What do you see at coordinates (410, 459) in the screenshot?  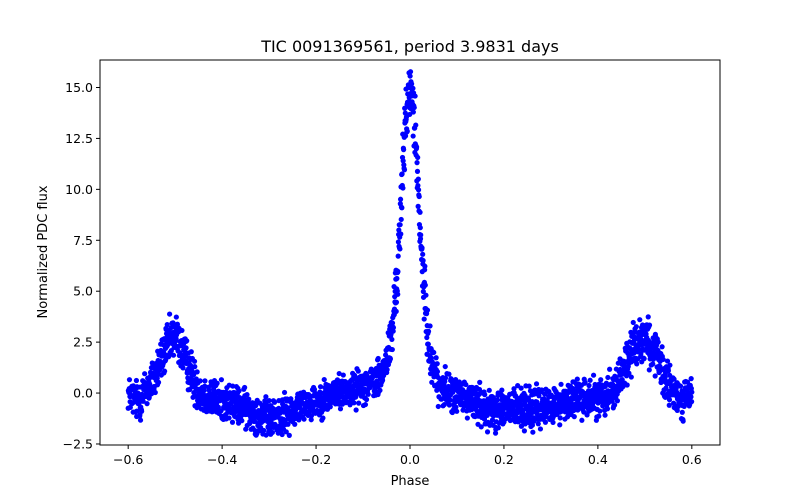 I see `x-tick-label: 0.0` at bounding box center [410, 459].